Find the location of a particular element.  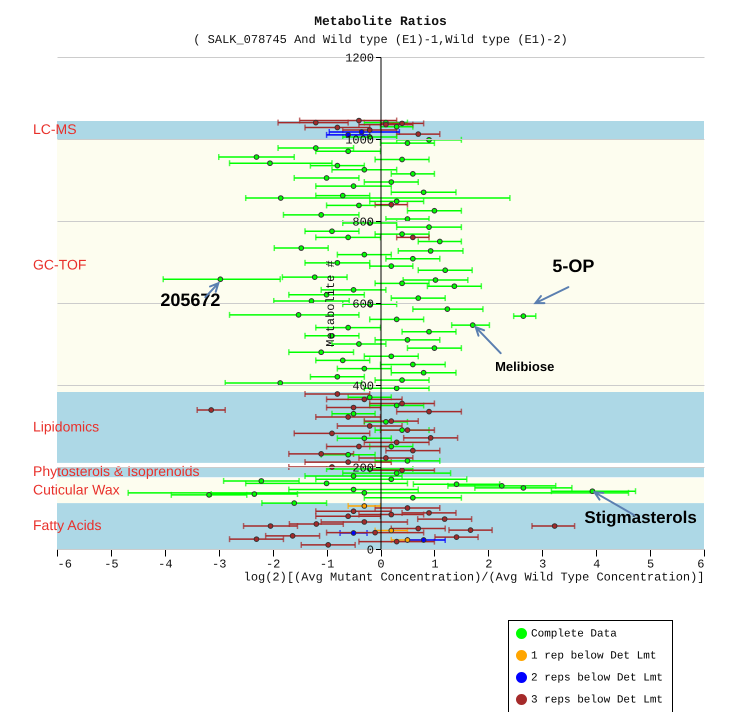

legend-label: 1 rep below Det Lmt is located at coordinates (593, 656).